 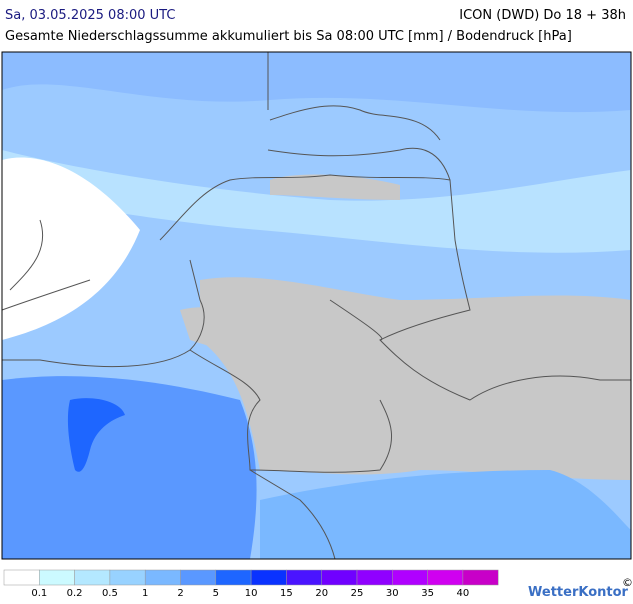 I want to click on copyright: ©, so click(x=627, y=582).